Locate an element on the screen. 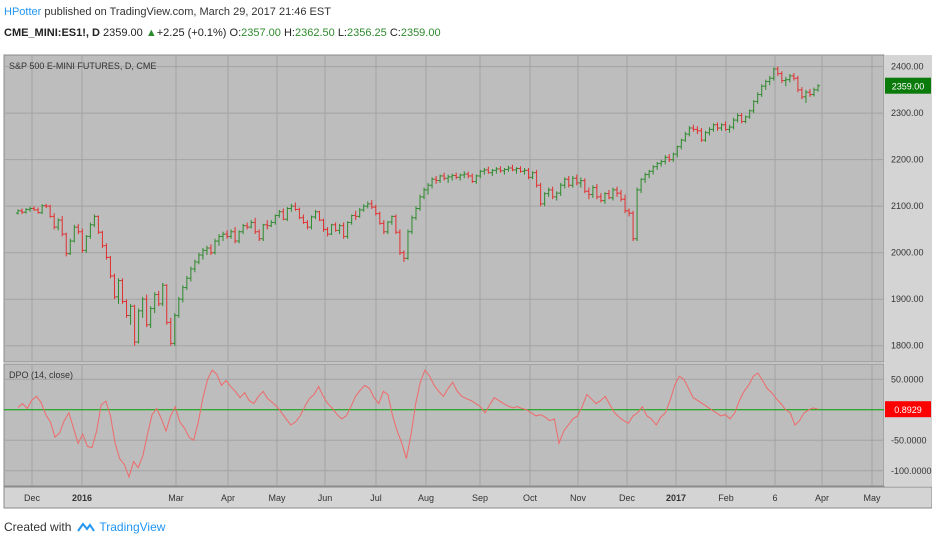  change-arrow-icon: ▲ is located at coordinates (151, 33).